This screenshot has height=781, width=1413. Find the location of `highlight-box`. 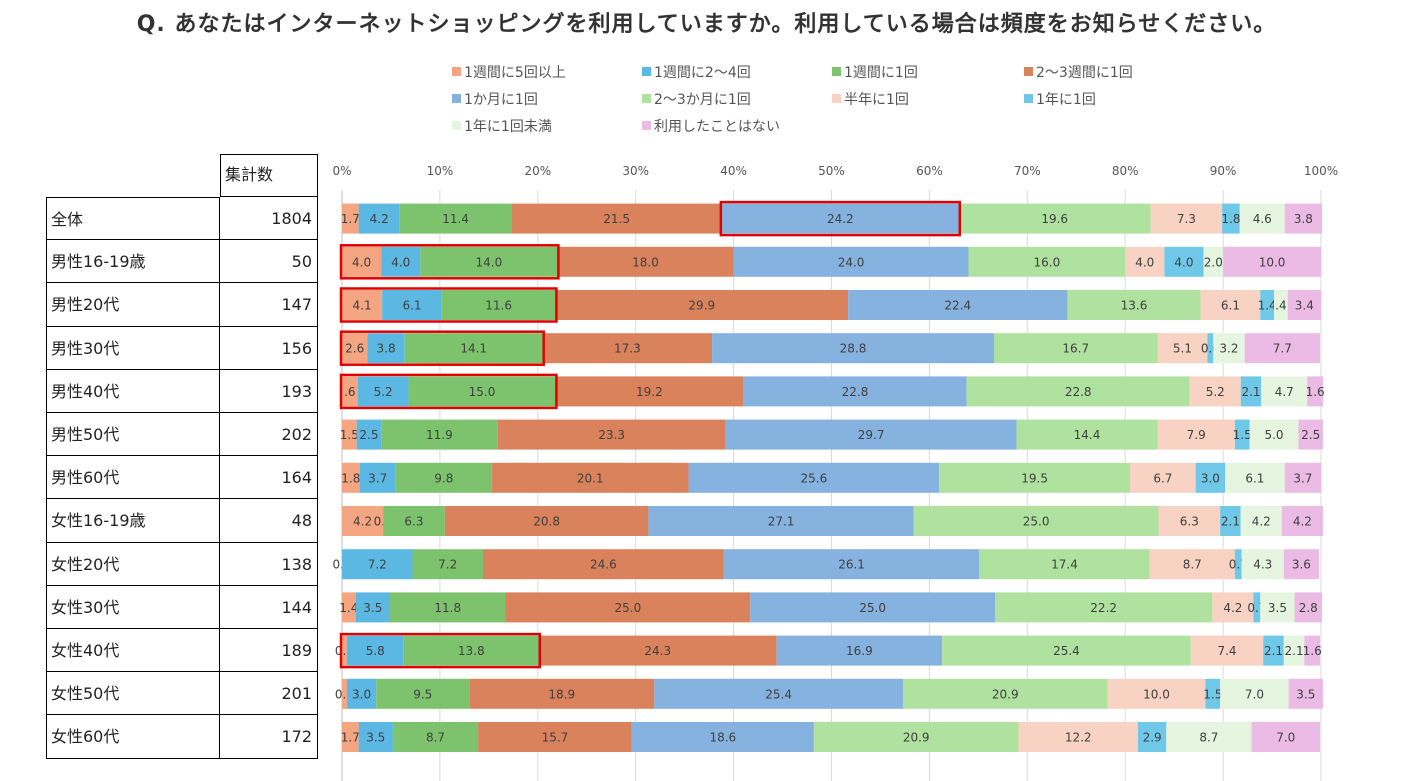

highlight-box is located at coordinates (840, 218).